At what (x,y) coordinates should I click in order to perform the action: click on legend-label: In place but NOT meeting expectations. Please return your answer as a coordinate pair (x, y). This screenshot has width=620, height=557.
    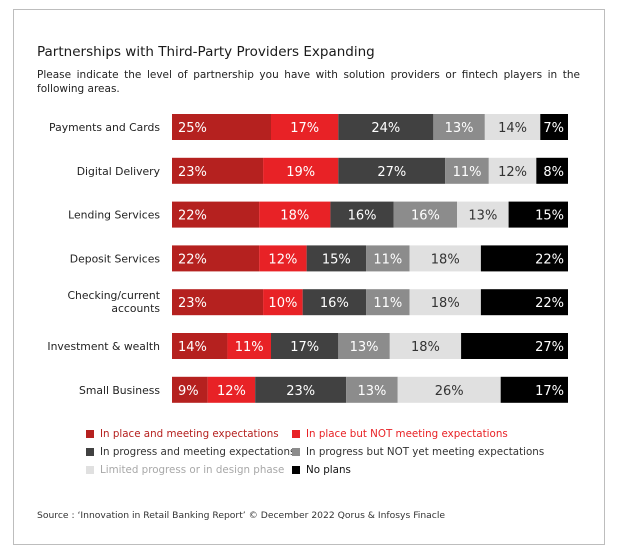
    Looking at the image, I should click on (407, 434).